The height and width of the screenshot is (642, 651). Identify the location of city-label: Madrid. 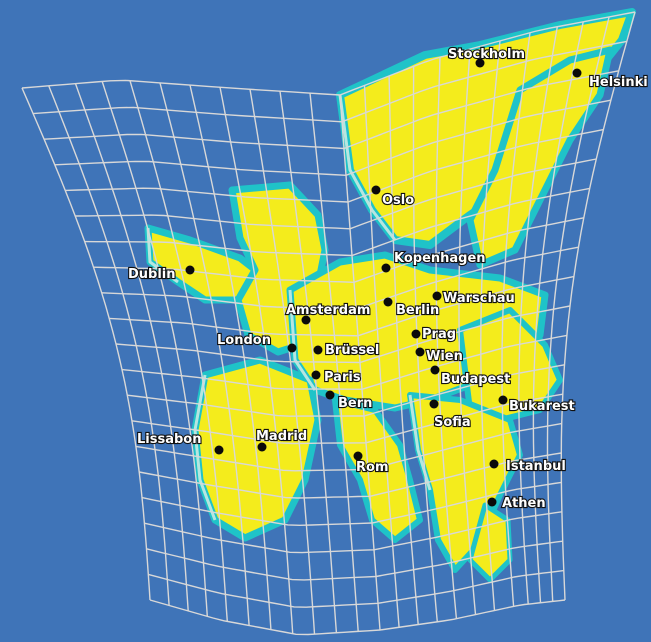
(281, 436).